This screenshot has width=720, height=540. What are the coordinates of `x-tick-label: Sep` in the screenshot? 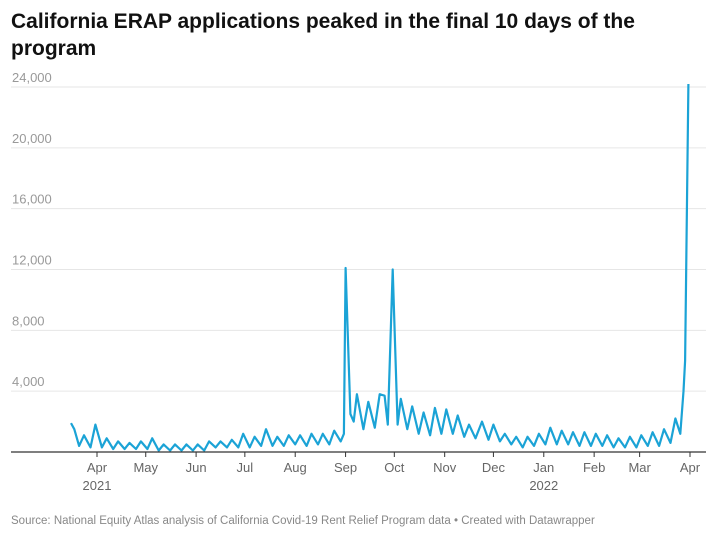 It's located at (345, 467).